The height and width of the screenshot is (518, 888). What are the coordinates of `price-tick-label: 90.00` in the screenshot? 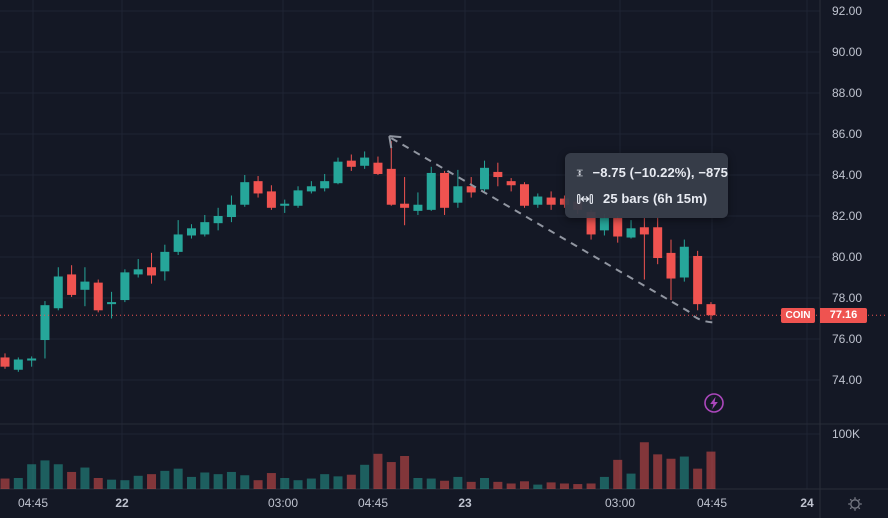 It's located at (847, 52).